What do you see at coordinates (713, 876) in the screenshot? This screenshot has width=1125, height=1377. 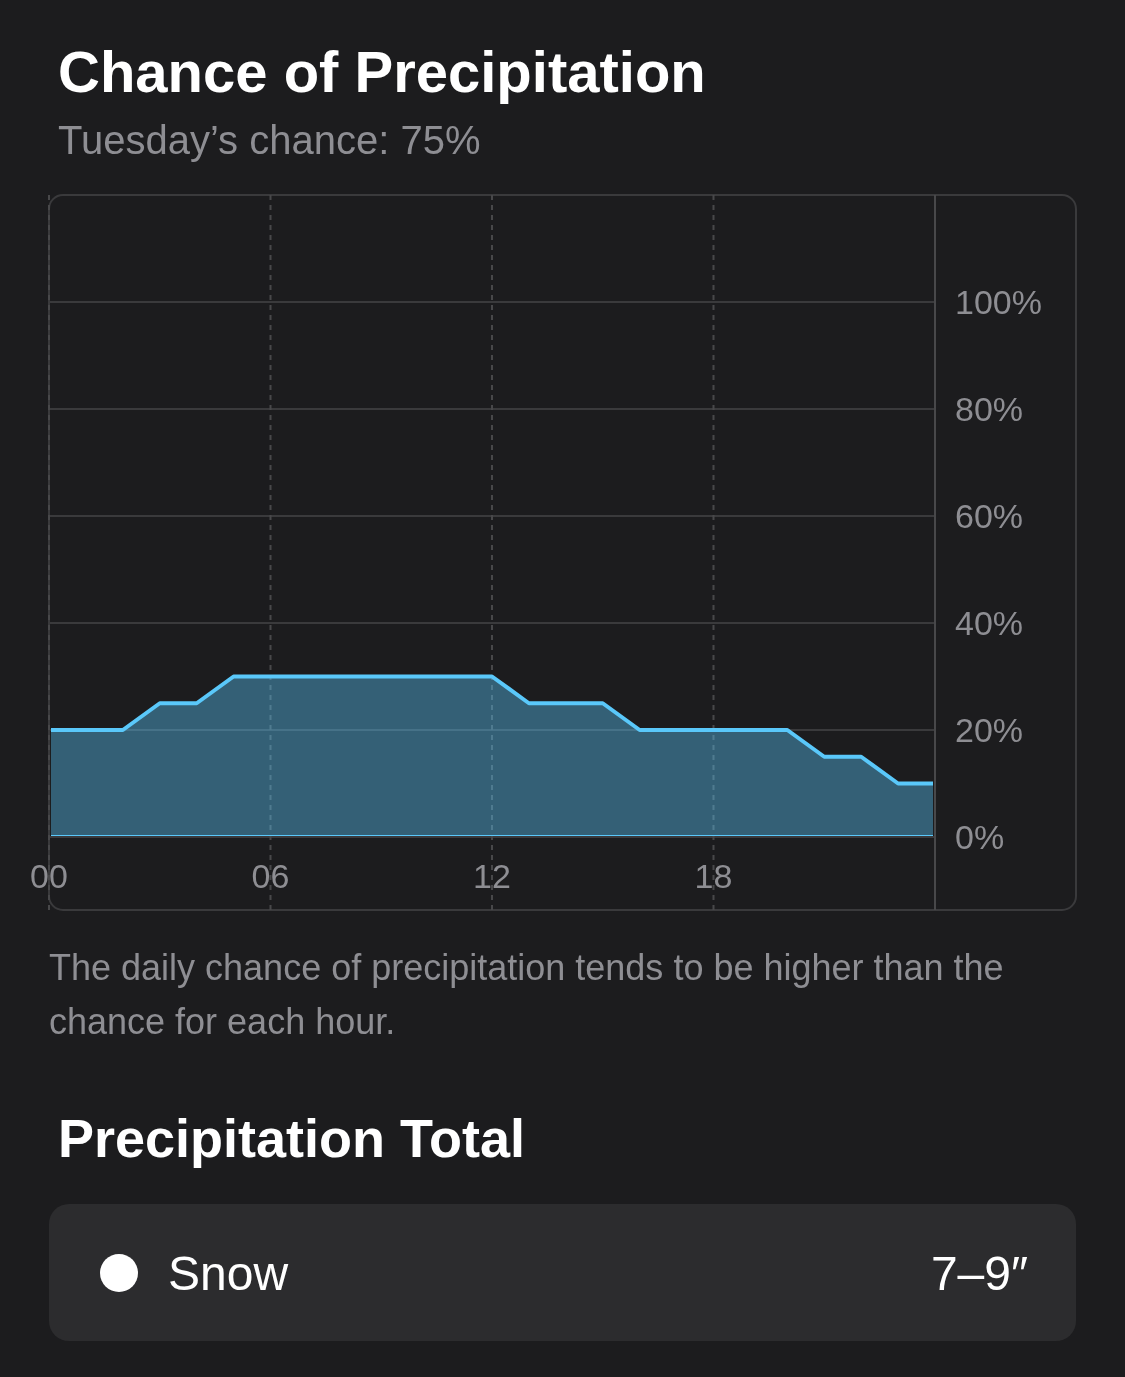 I see `x-tick-label: 18` at bounding box center [713, 876].